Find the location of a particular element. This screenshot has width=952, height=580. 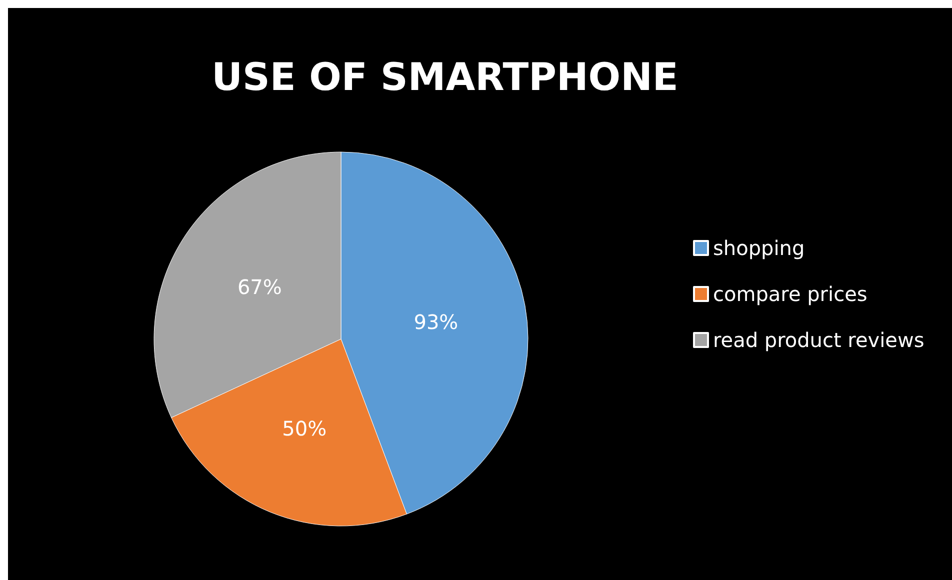

legend-label: compare prices is located at coordinates (790, 294).